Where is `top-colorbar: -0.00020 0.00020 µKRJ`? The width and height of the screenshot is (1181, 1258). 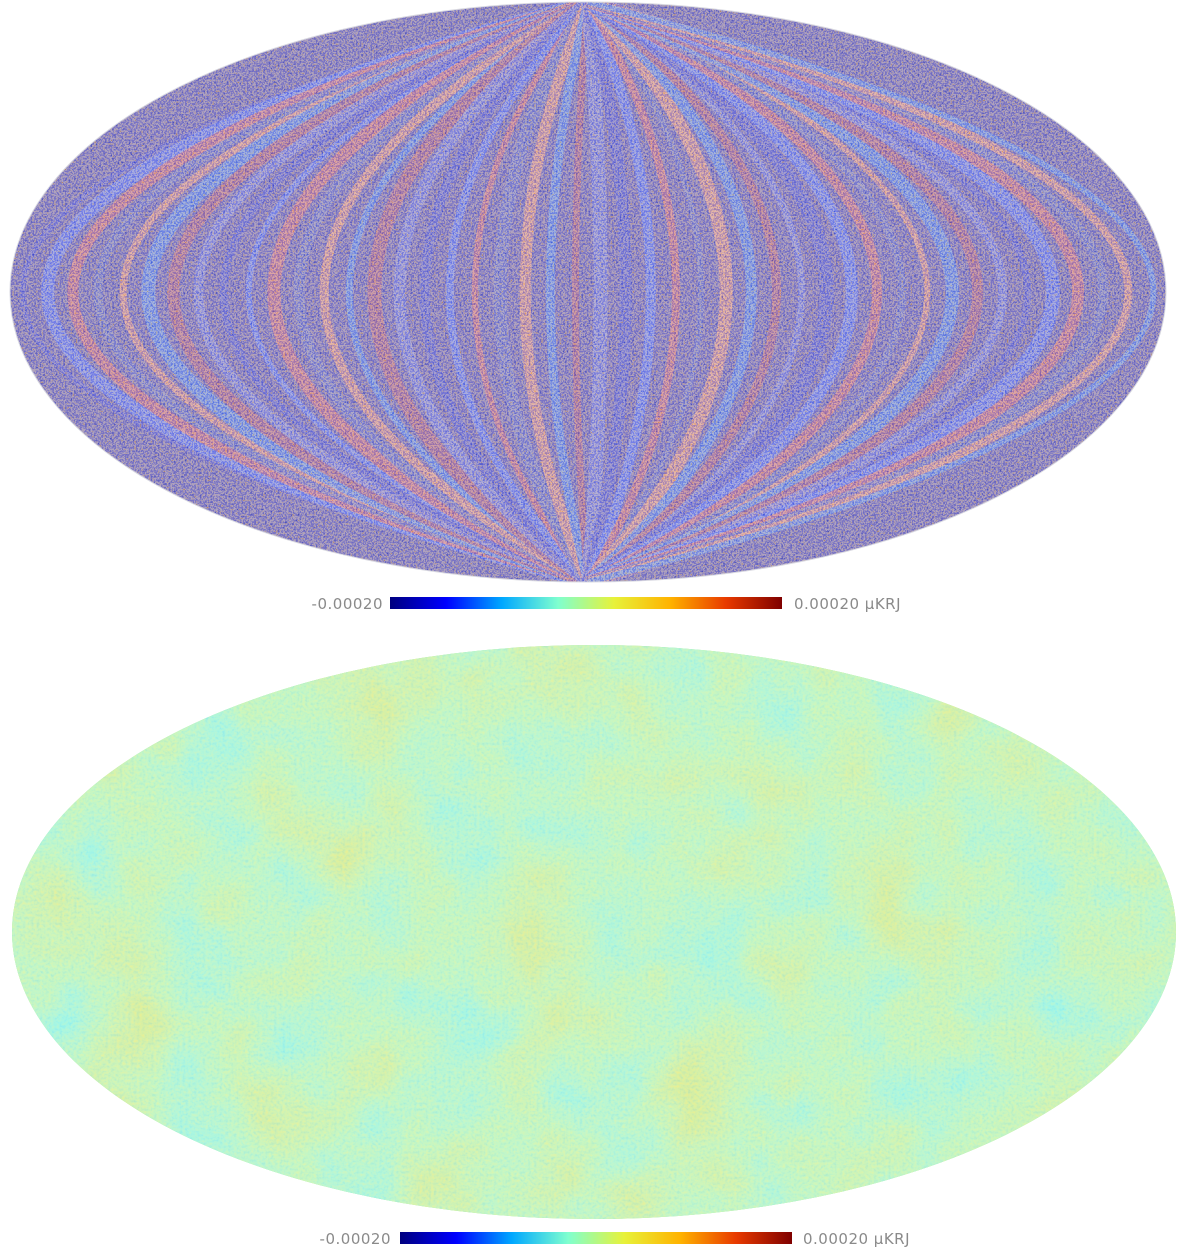 top-colorbar: -0.00020 0.00020 µKRJ is located at coordinates (590, 608).